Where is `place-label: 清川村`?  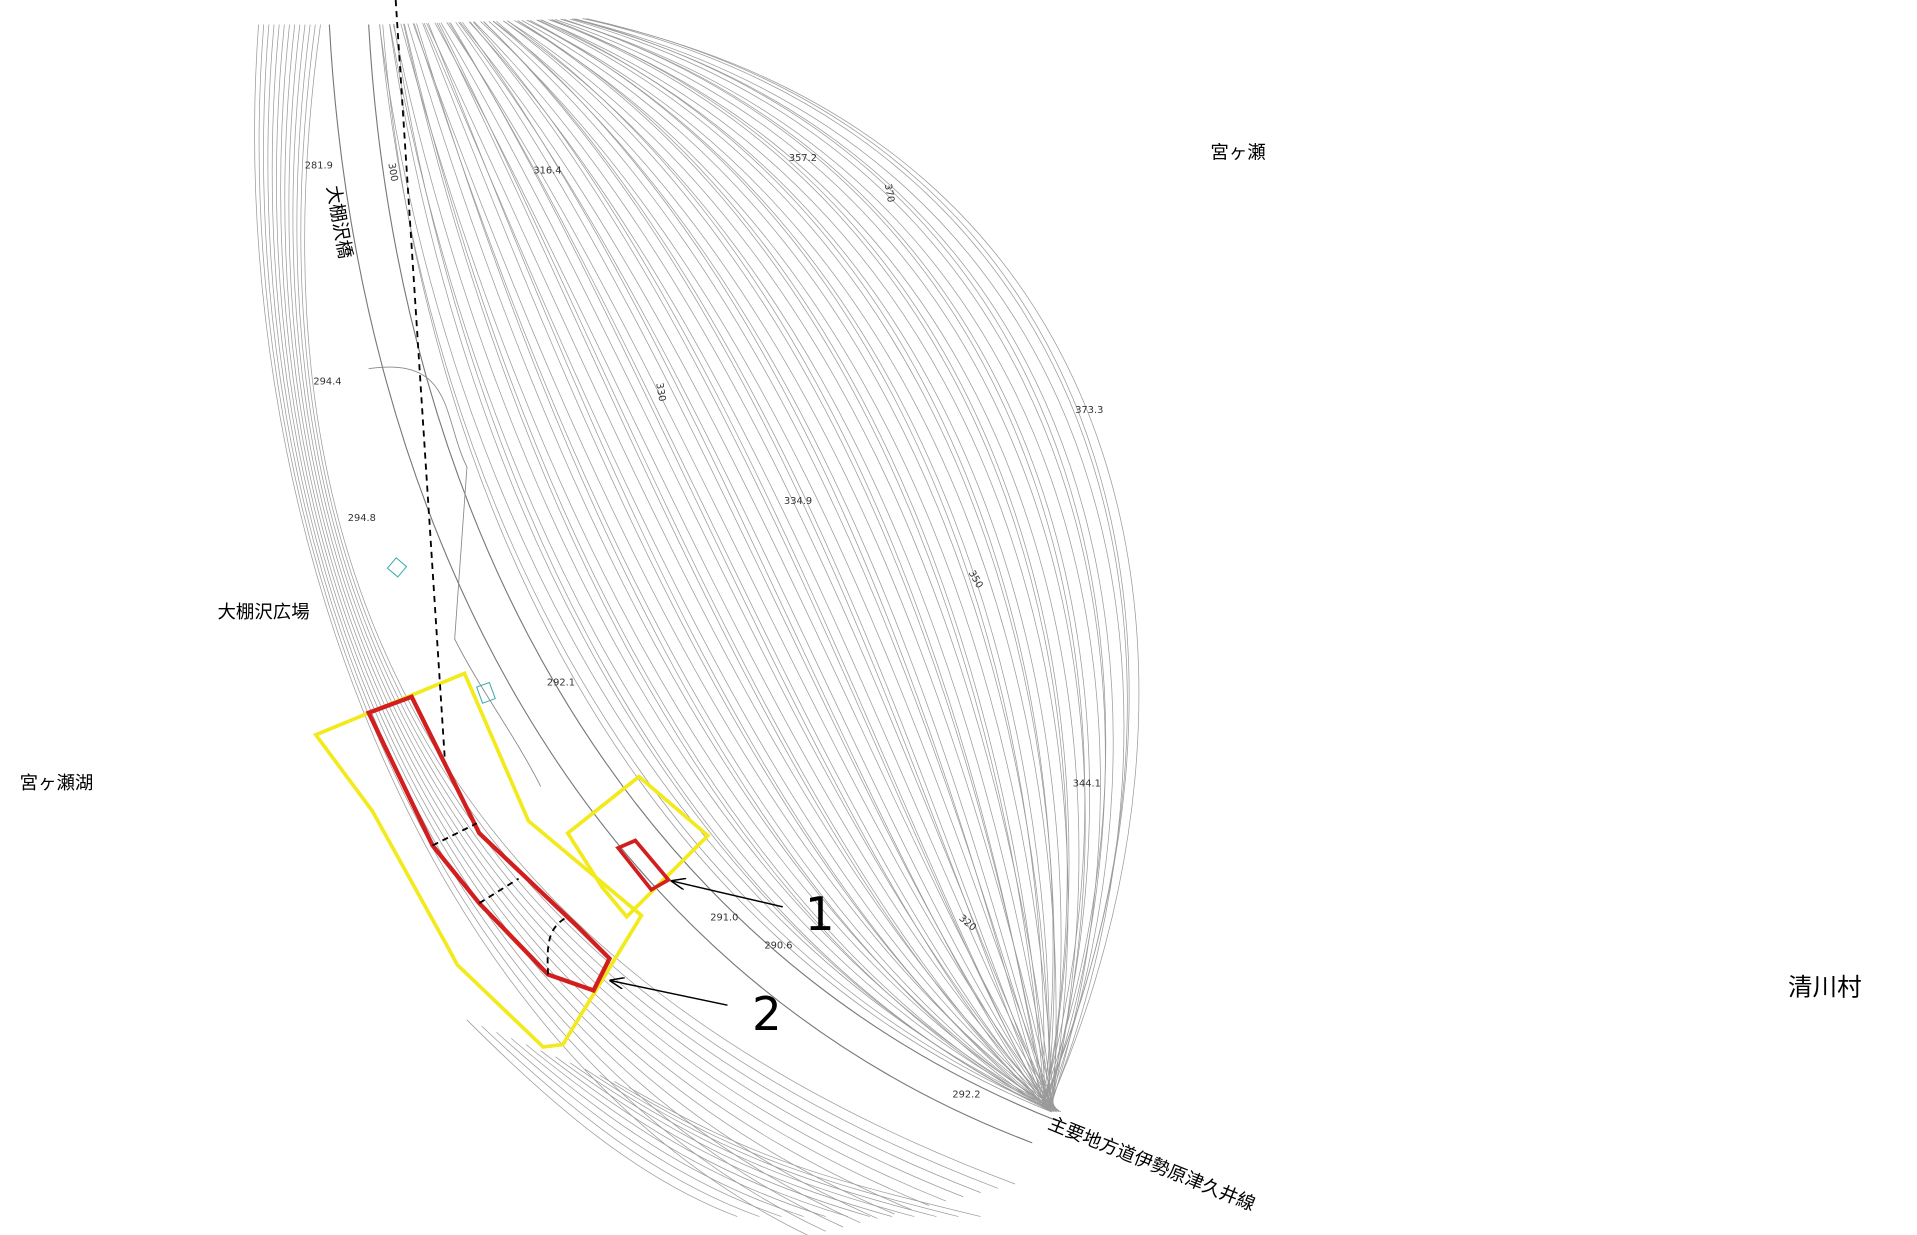 place-label: 清川村 is located at coordinates (1825, 986).